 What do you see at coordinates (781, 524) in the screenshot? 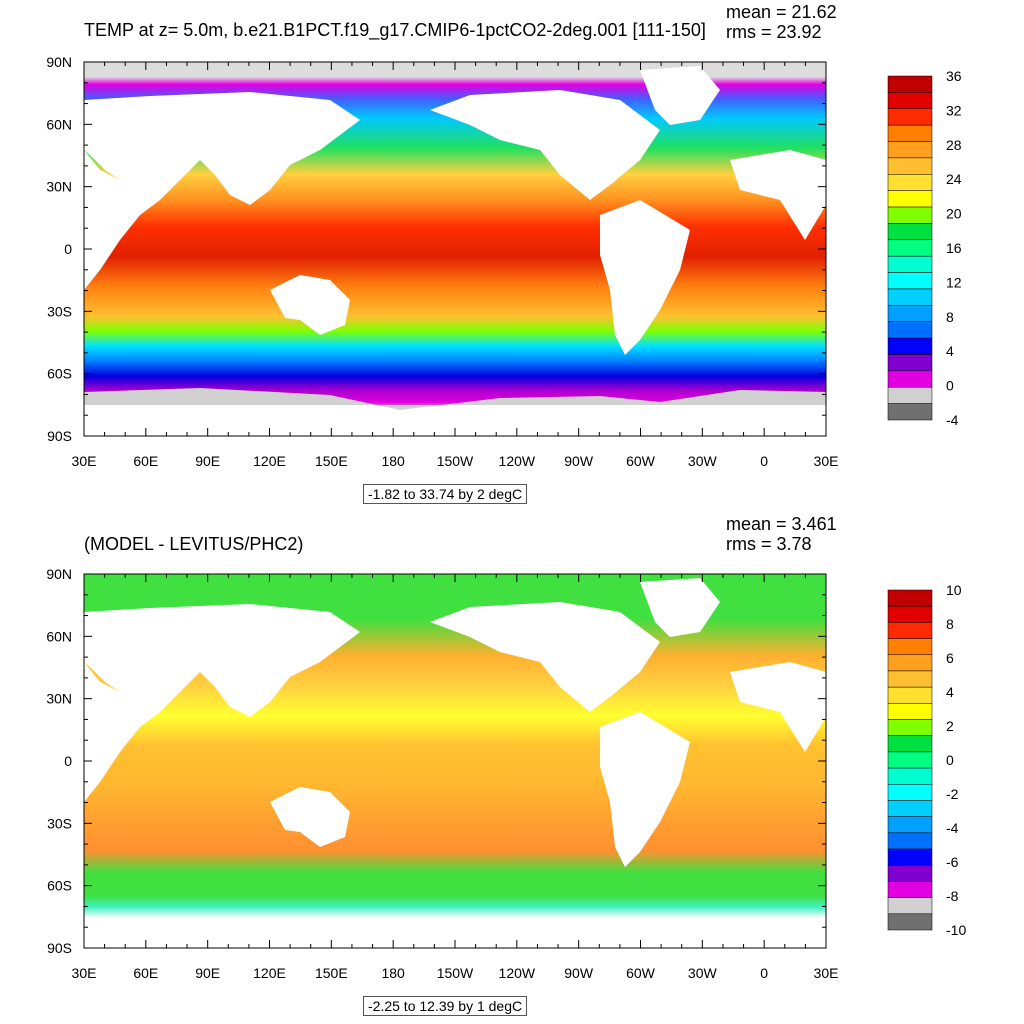
I see `difference-mean: mean = 3.461` at bounding box center [781, 524].